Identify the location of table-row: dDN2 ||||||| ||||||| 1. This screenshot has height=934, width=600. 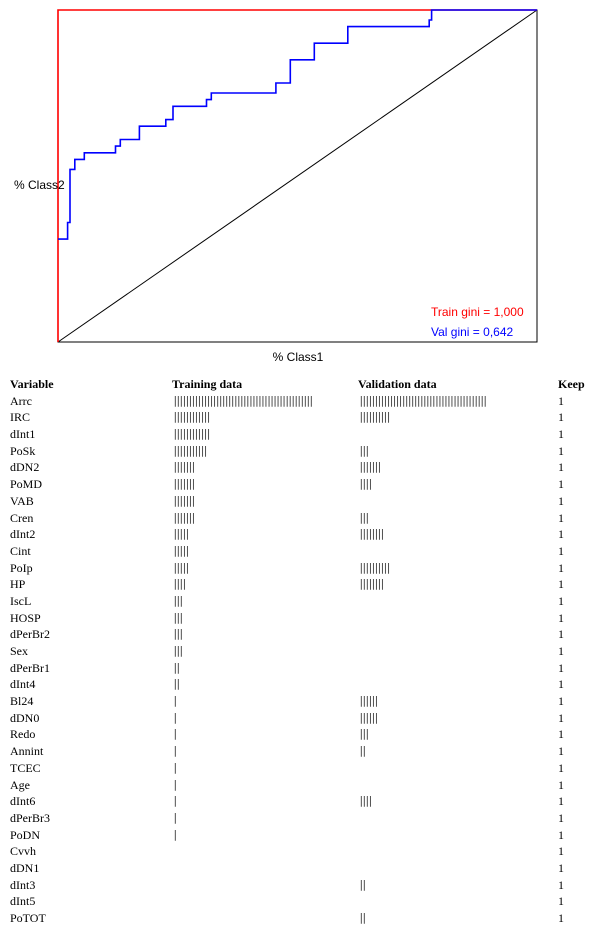
(302, 467).